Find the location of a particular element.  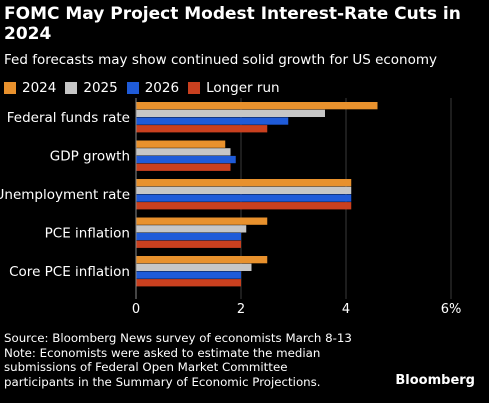

legend-item-2024: 2024 is located at coordinates (30, 88).